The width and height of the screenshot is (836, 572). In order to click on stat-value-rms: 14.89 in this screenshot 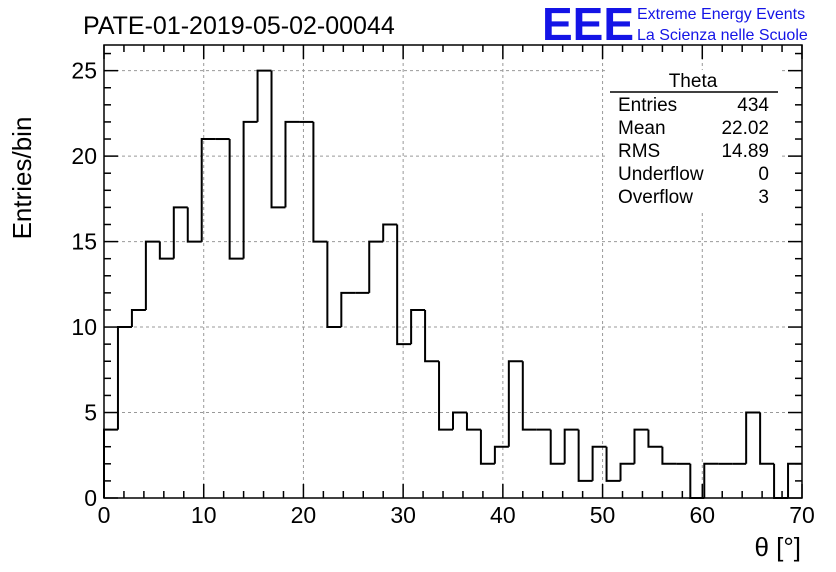, I will do `click(745, 151)`.